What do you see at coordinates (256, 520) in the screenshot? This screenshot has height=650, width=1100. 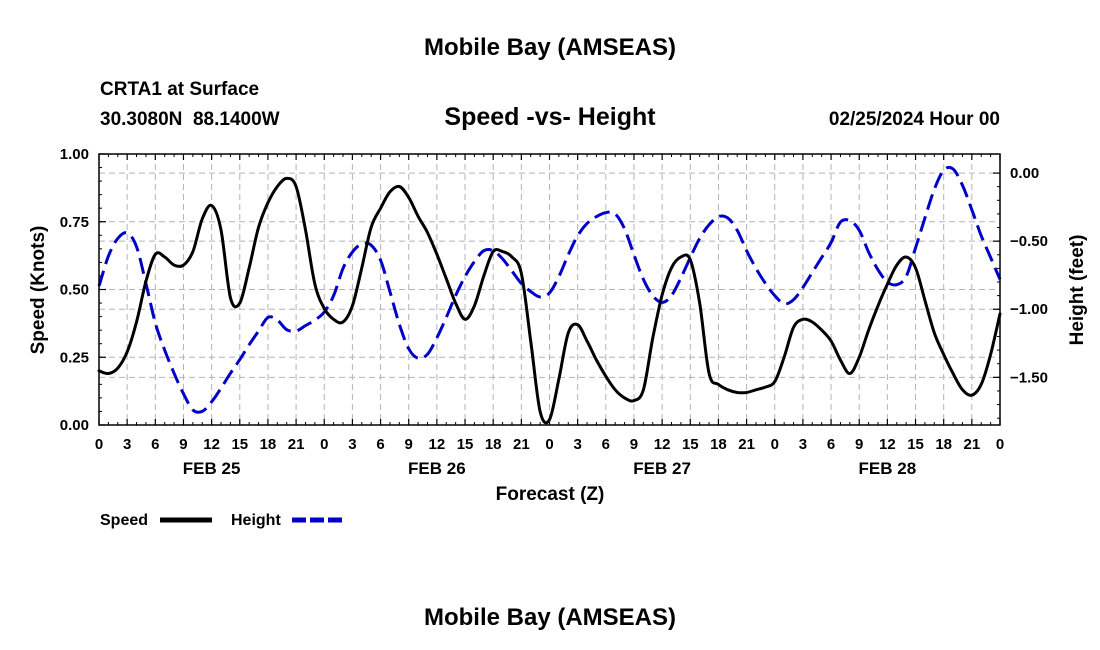 I see `legend-height-label: Height` at bounding box center [256, 520].